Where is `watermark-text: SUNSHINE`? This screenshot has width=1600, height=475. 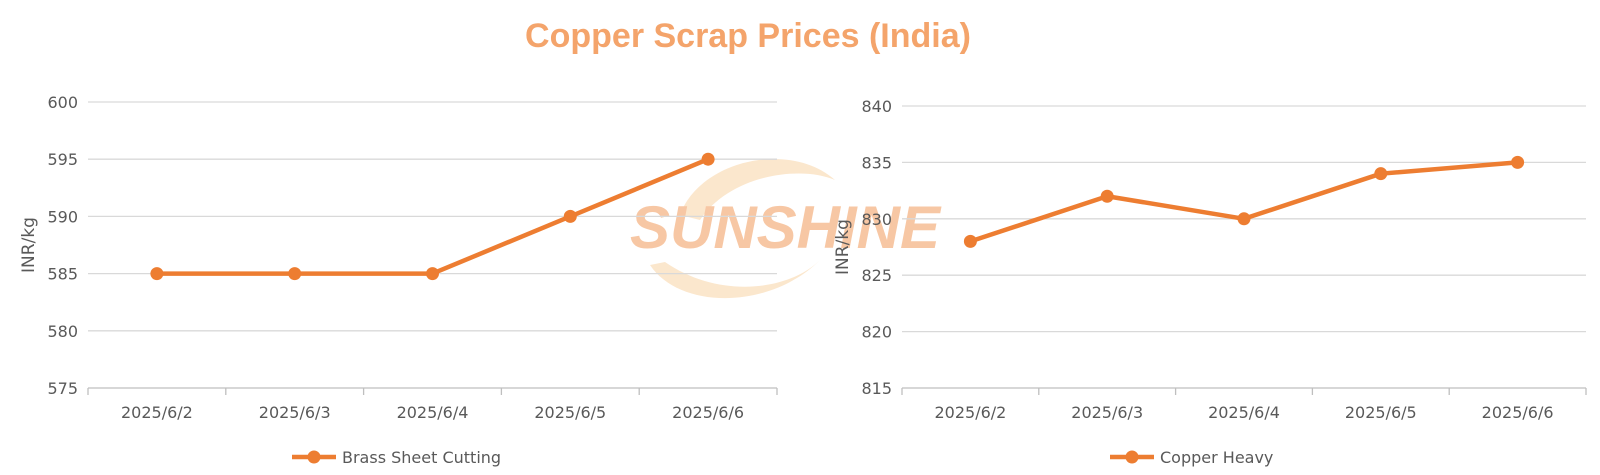 watermark-text: SUNSHINE is located at coordinates (786, 227).